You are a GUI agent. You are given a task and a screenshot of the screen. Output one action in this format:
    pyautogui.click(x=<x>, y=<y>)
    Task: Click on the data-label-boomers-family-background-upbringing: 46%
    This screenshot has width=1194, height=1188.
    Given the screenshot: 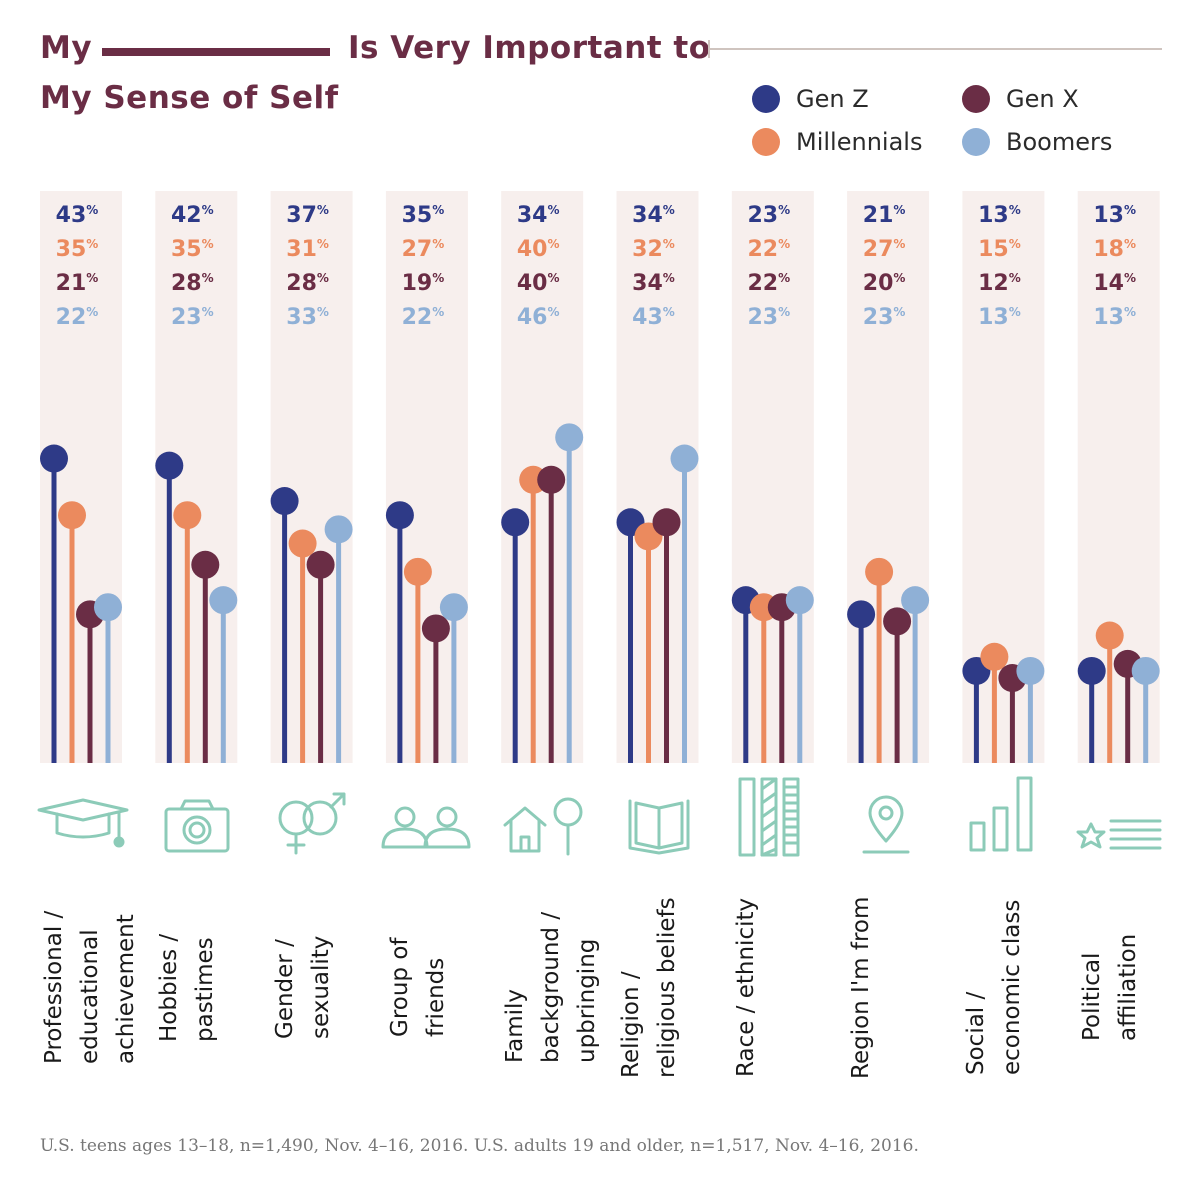 What is the action you would take?
    pyautogui.click(x=538, y=317)
    